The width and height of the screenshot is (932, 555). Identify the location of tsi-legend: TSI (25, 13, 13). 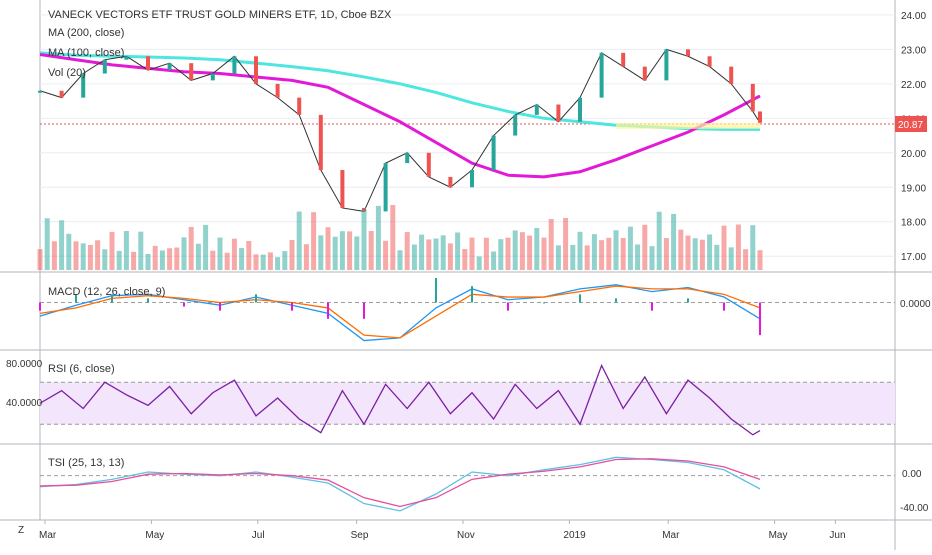
(86, 463).